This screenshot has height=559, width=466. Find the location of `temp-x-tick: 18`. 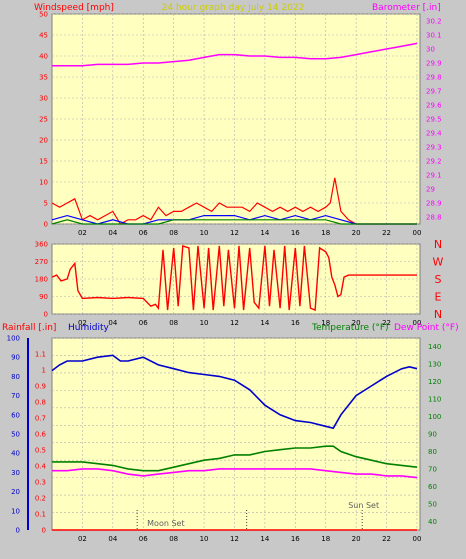

temp-x-tick: 18 is located at coordinates (325, 539).